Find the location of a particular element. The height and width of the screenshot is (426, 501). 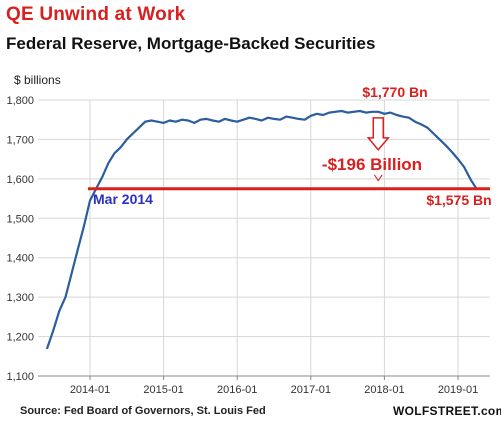

start-date-label: Mar 2014 is located at coordinates (123, 199).